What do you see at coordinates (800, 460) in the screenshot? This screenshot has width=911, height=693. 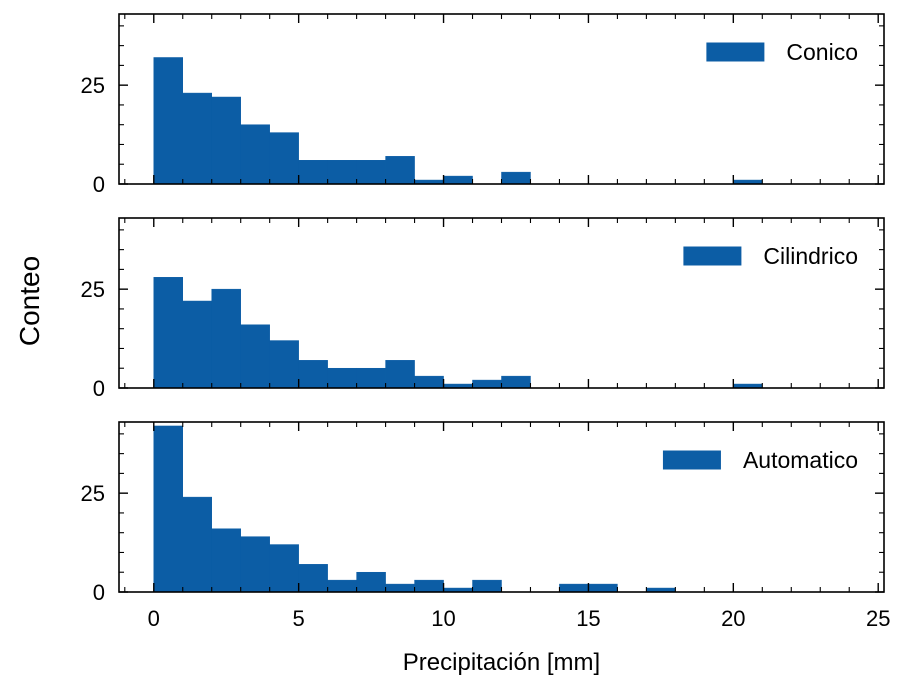 I see `legend-label: Automatico` at bounding box center [800, 460].